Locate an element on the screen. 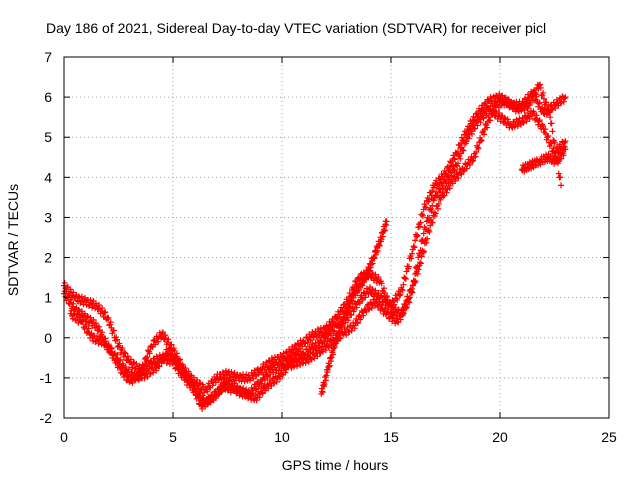 This screenshot has height=480, width=640. y-tick-label: 2 is located at coordinates (48, 258).